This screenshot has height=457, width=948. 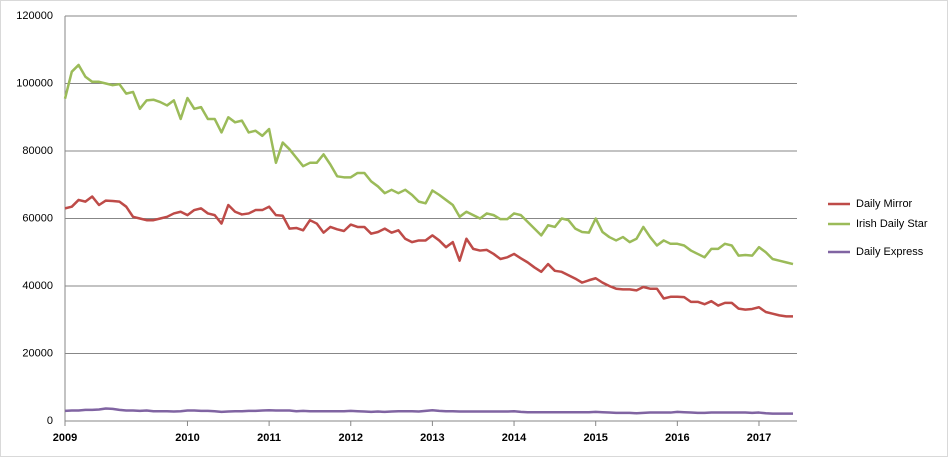 What do you see at coordinates (595, 438) in the screenshot?
I see `x-tick-label: 2015` at bounding box center [595, 438].